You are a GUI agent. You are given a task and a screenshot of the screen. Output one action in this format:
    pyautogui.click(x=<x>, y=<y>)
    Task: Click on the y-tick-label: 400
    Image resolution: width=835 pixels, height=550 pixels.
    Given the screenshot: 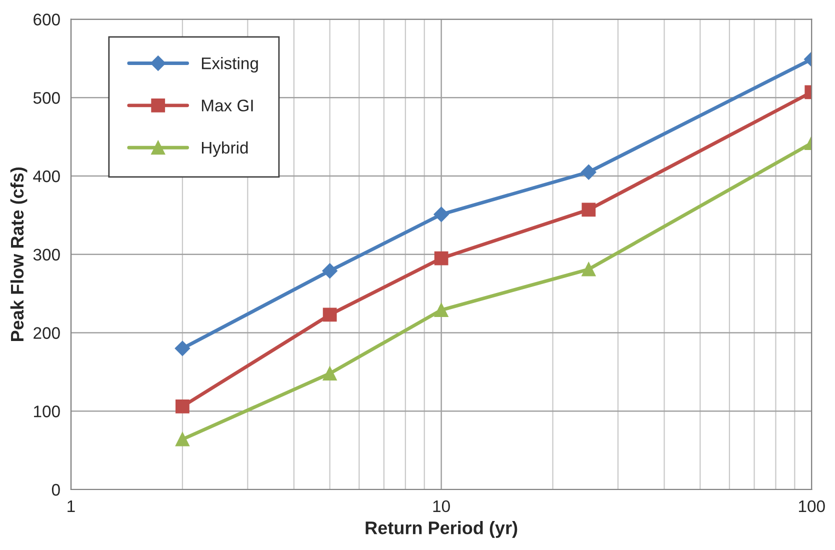 What is the action you would take?
    pyautogui.click(x=46, y=176)
    